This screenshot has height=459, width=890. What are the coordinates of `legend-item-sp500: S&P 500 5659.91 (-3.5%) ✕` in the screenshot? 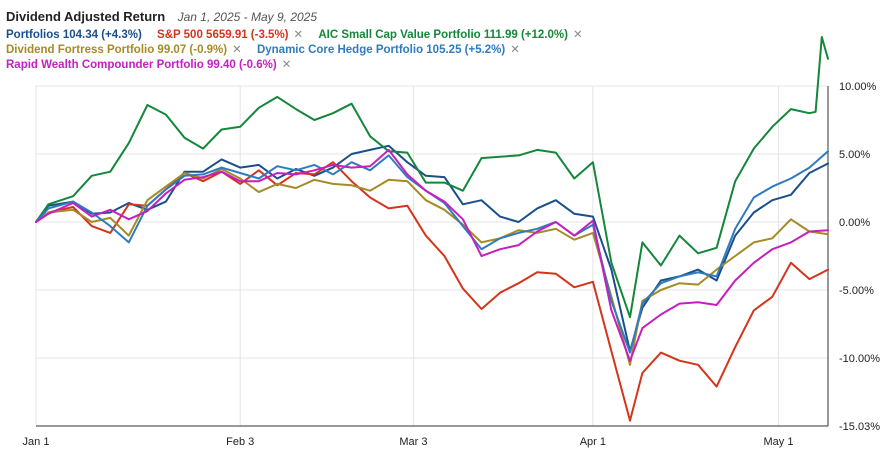 It's located at (230, 35).